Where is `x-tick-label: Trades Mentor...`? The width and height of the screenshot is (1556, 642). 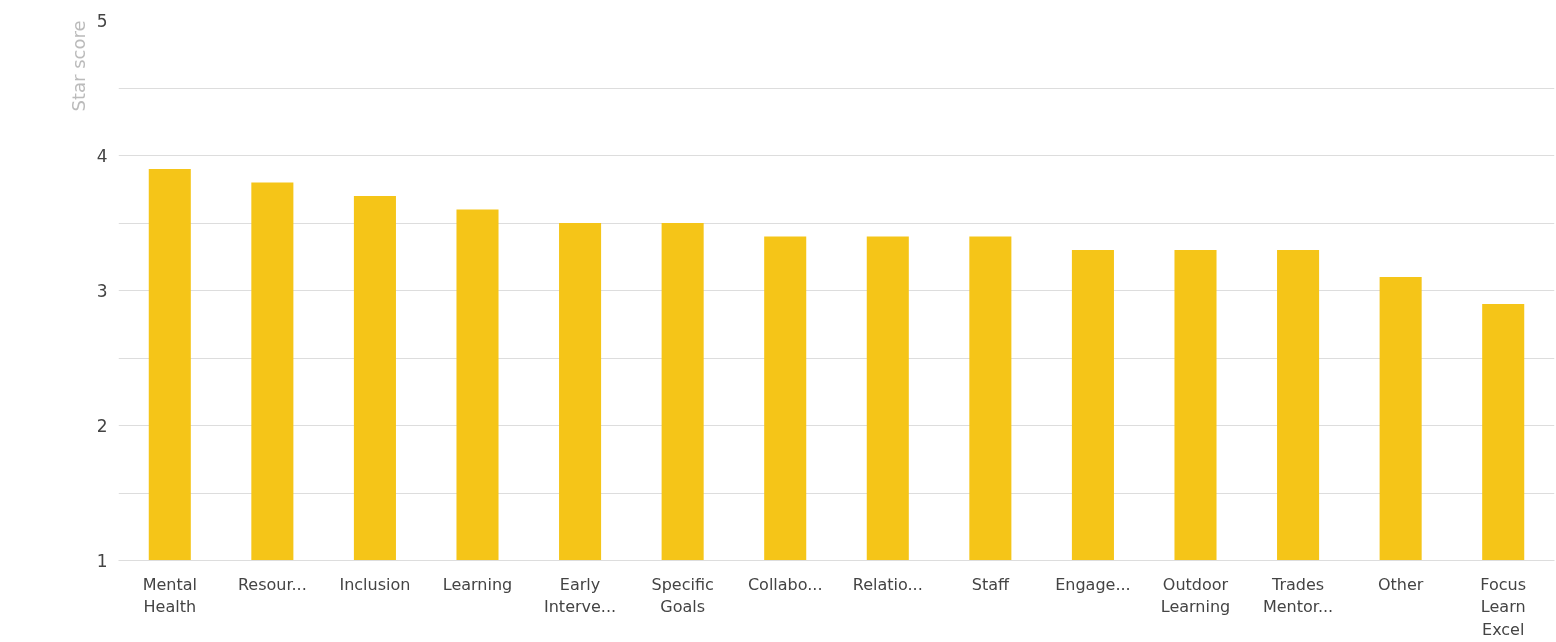 x-tick-label: Trades Mentor... is located at coordinates (1298, 595).